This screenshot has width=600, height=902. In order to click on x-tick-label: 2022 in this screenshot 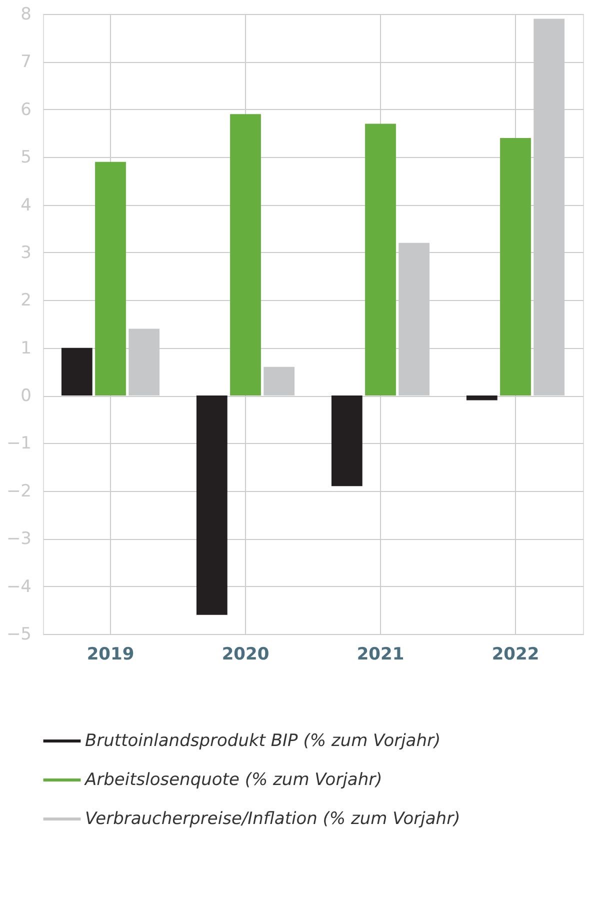, I will do `click(516, 654)`.